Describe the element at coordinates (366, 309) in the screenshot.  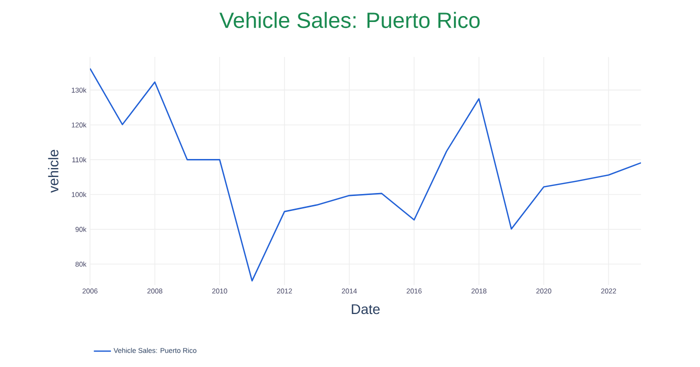
I see `x-axis-title: Date` at that location.